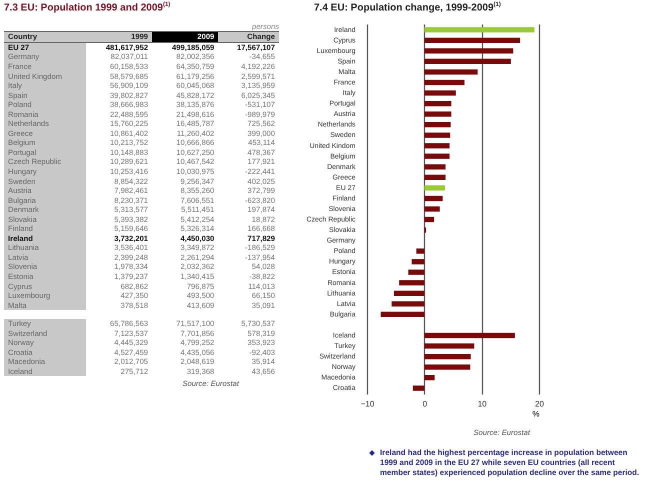 The width and height of the screenshot is (650, 485). What do you see at coordinates (483, 404) in the screenshot?
I see `x-tick-label: 10` at bounding box center [483, 404].